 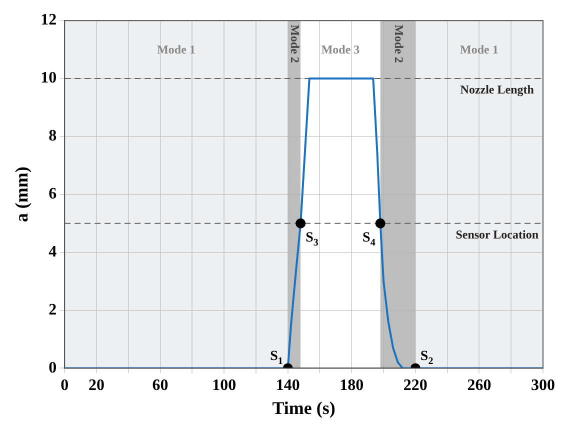 I want to click on x-tick-label: 220, so click(x=415, y=385).